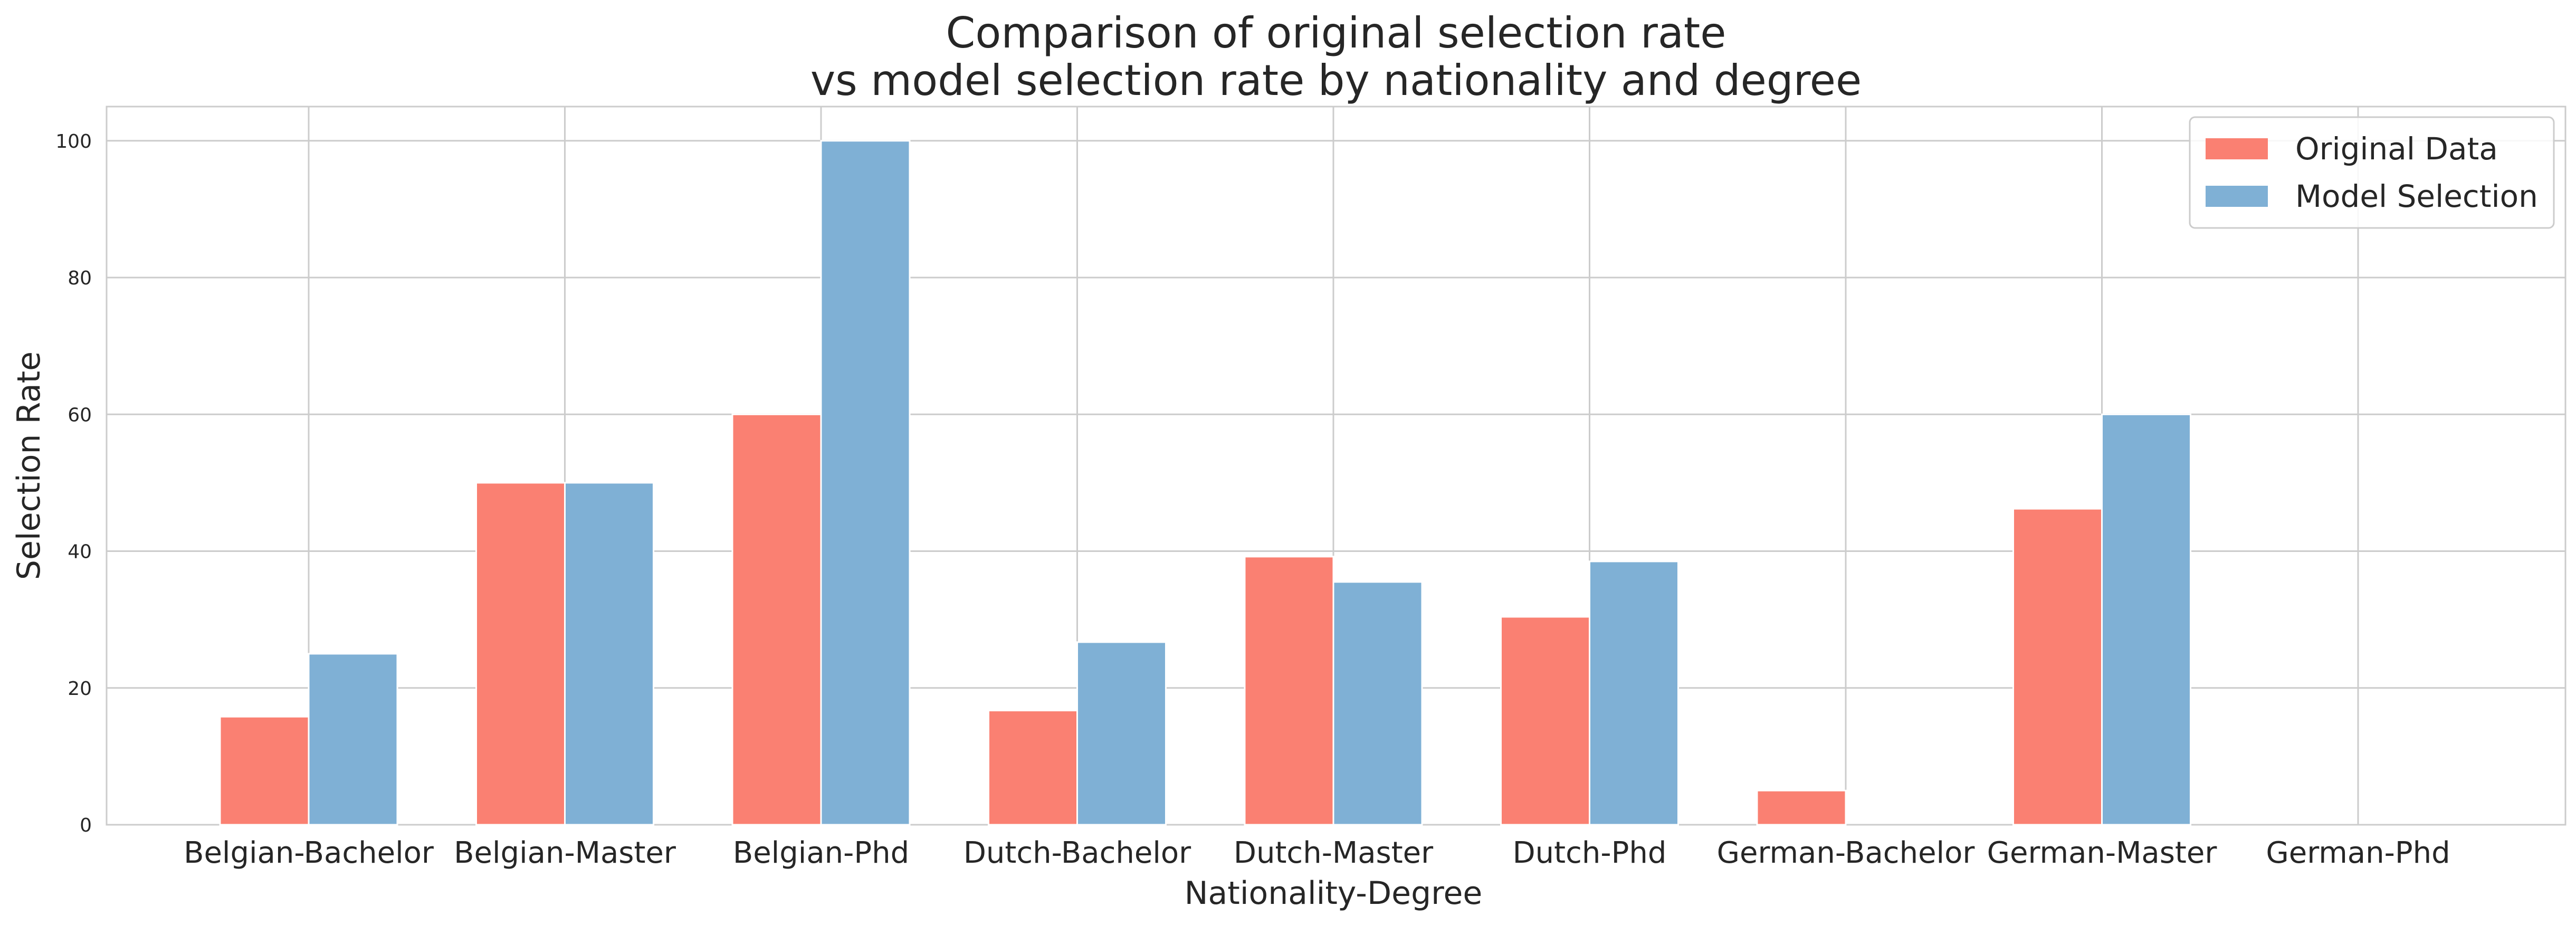 The image size is (2576, 925). I want to click on legend-swatch-original-data, so click(2237, 148).